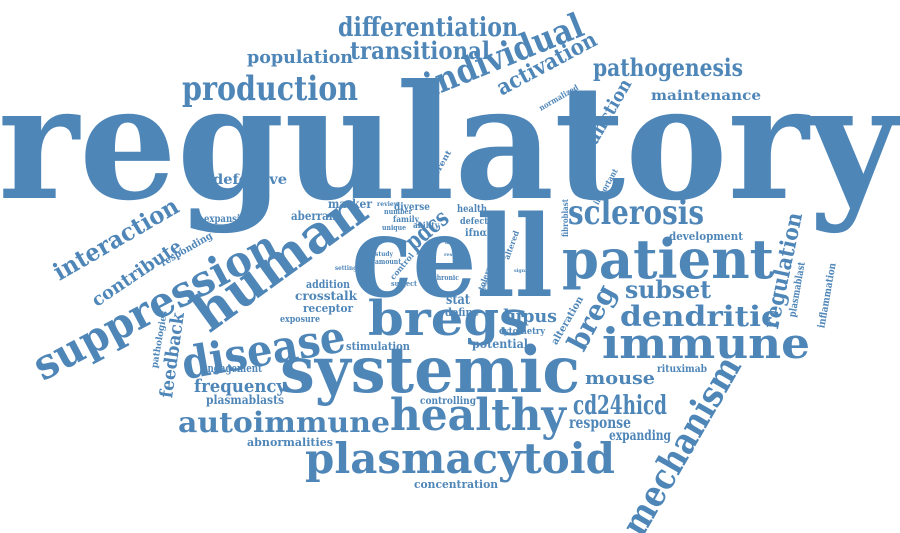 Image resolution: width=900 pixels, height=533 pixels. Describe the element at coordinates (668, 289) in the screenshot. I see `word-subset: subset` at that location.